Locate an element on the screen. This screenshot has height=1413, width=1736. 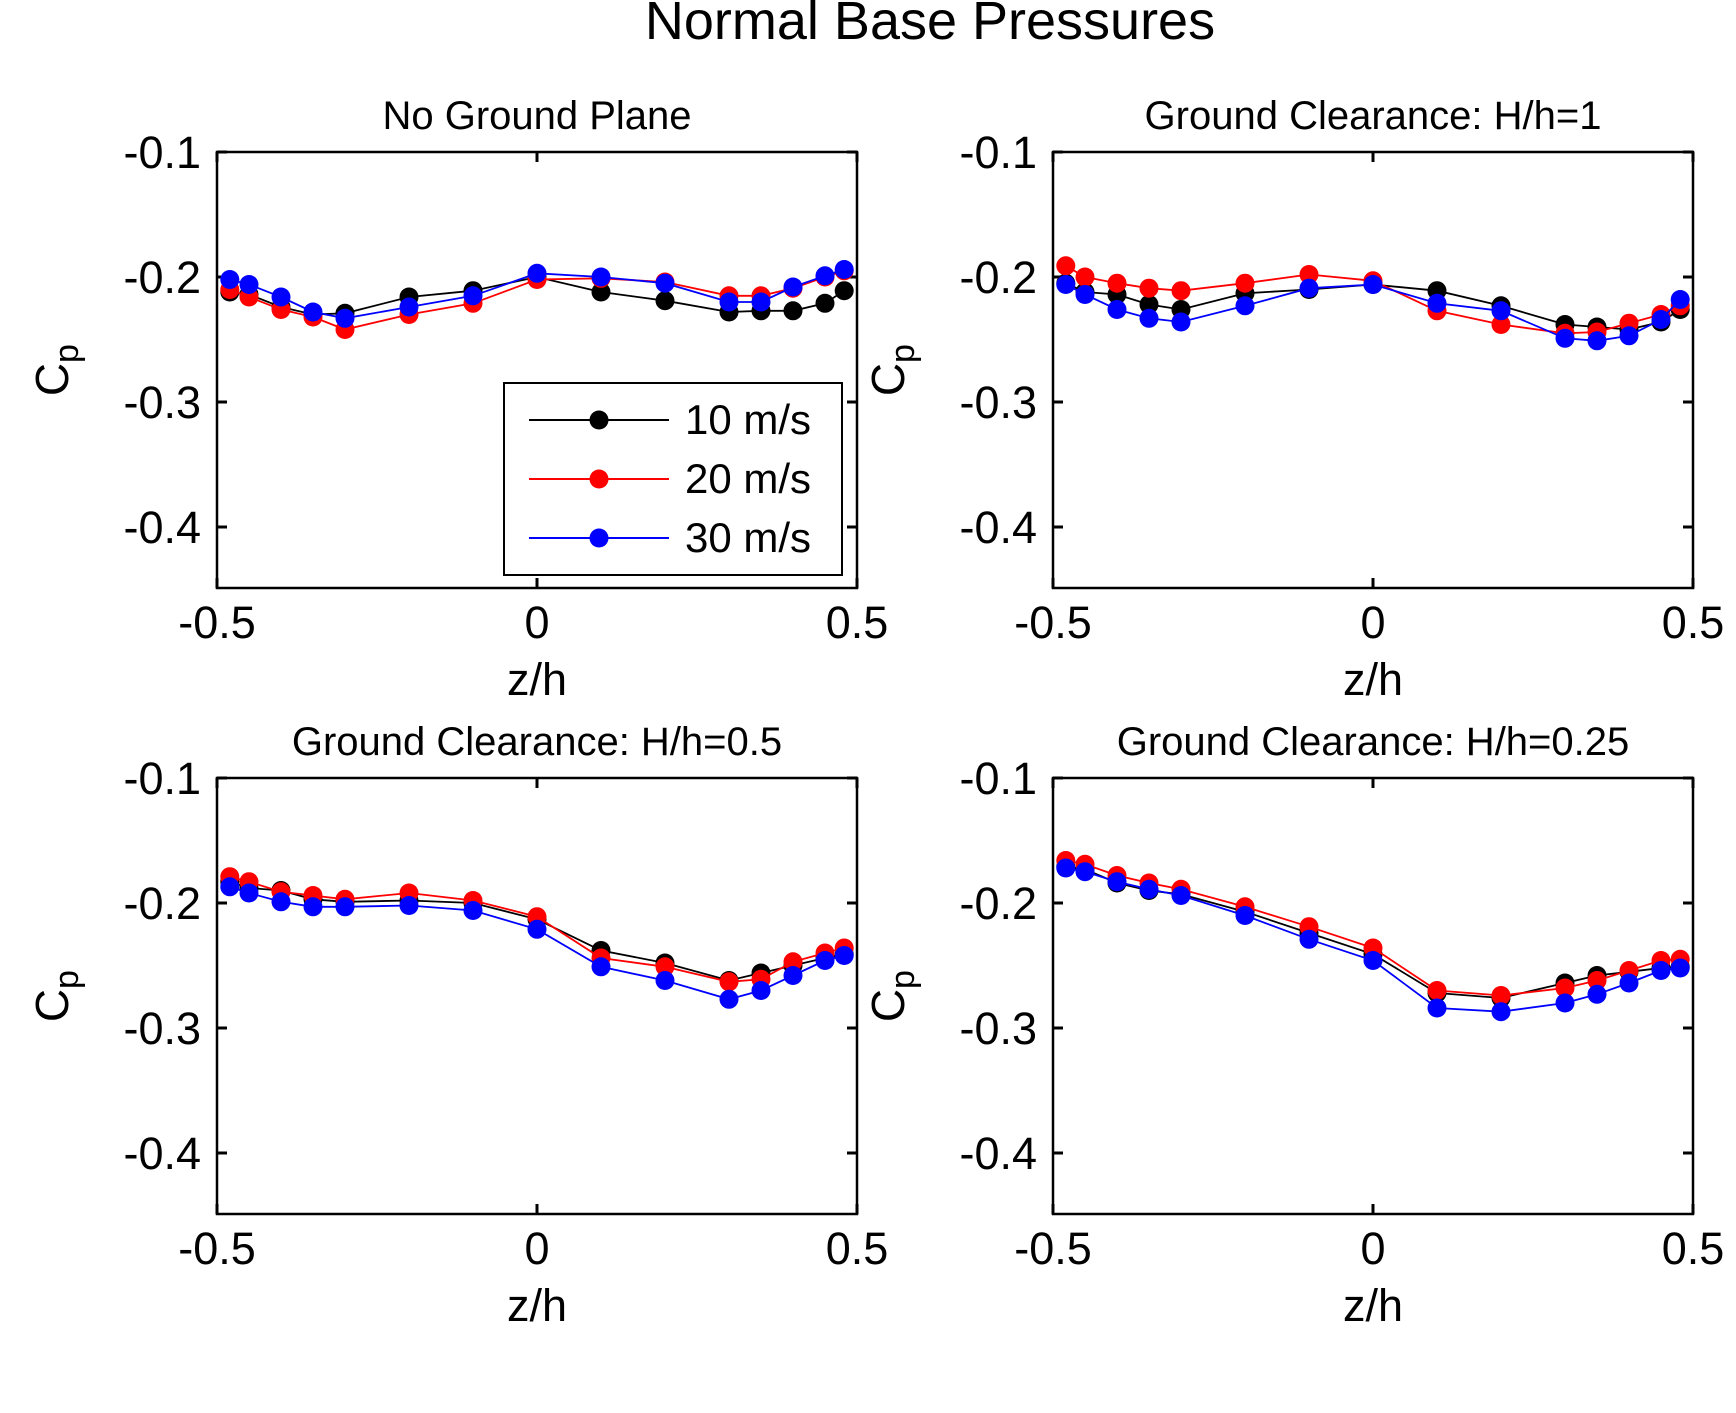
x-tick-label: 0.5 is located at coordinates (857, 622).